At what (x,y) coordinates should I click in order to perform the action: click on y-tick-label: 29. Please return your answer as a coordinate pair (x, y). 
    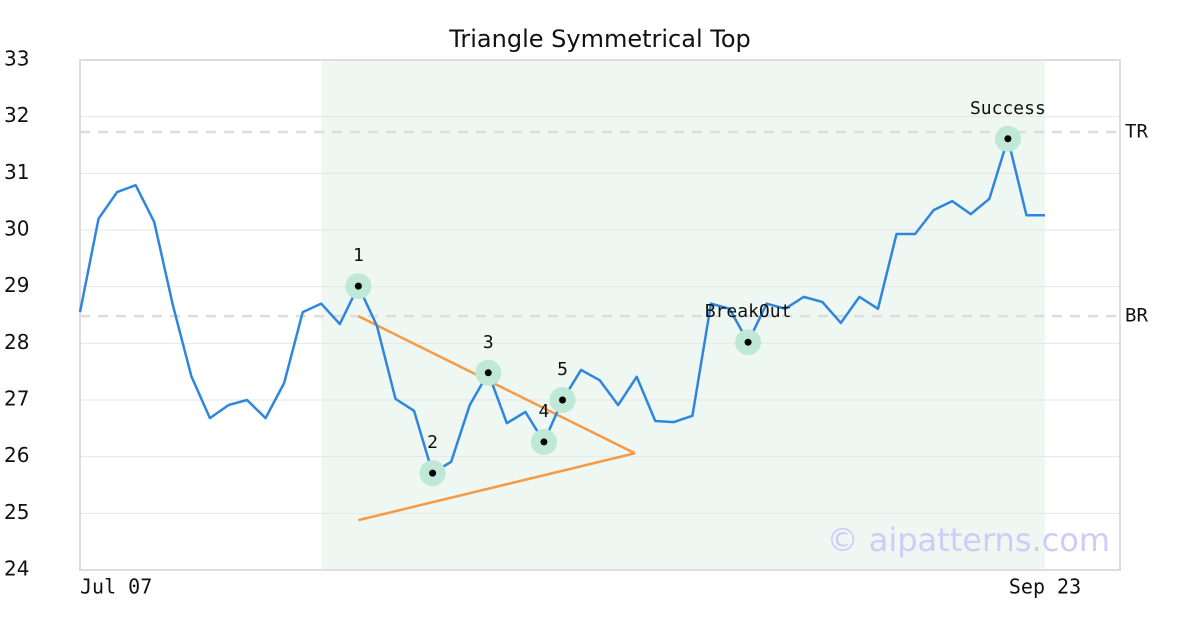
    Looking at the image, I should click on (16, 285).